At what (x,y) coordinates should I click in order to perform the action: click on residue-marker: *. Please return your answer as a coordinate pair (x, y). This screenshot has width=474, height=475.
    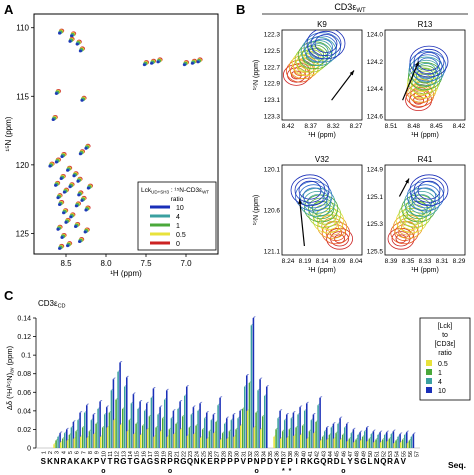
    Looking at the image, I should click on (290, 471).